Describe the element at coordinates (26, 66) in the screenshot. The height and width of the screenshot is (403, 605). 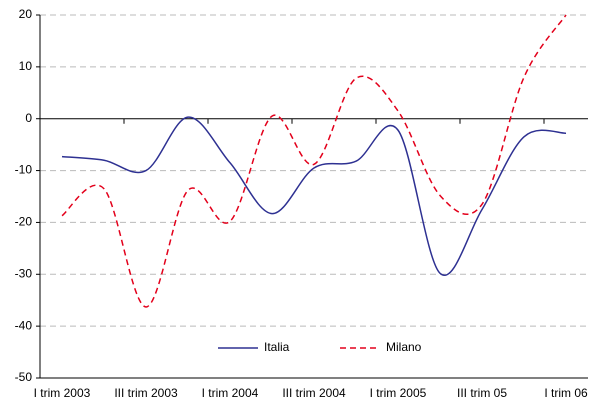
I see `y-tick-label: 10` at that location.